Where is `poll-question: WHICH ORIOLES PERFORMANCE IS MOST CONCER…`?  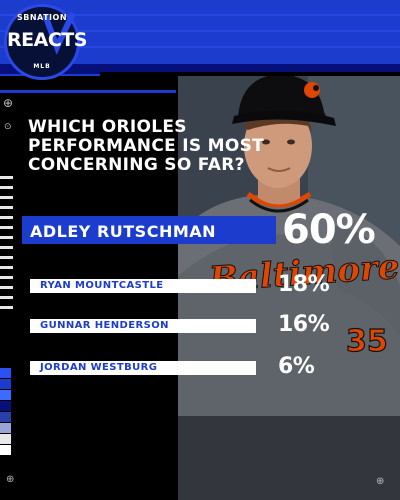
poll-question: WHICH ORIOLES PERFORMANCE IS MOST CONCER… is located at coordinates (146, 146).